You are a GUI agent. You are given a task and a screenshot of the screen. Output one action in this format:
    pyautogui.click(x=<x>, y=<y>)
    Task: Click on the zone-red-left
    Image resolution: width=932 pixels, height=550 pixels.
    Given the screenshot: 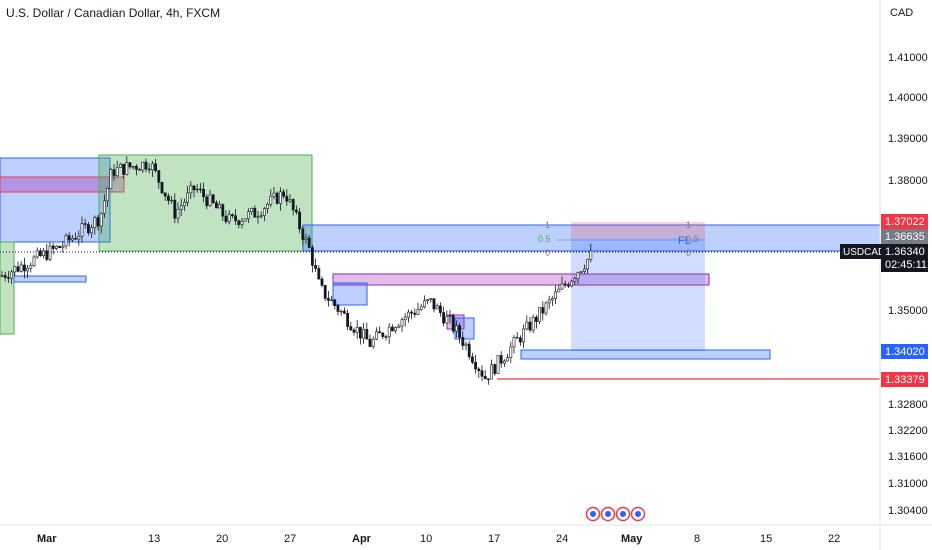 What is the action you would take?
    pyautogui.click(x=62, y=184)
    